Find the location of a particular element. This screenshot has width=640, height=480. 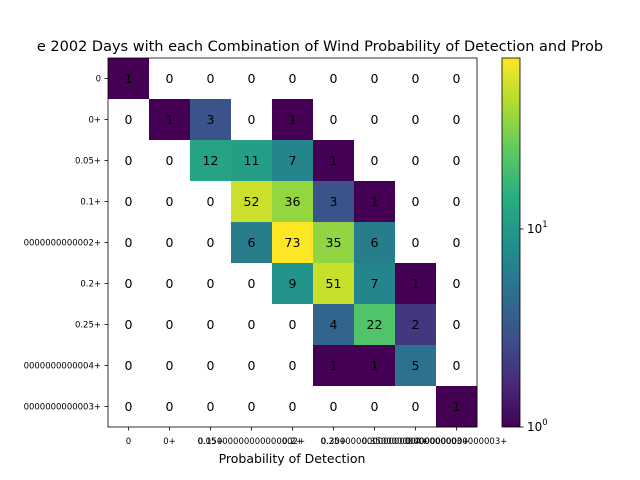

x-tick-label: 0+ is located at coordinates (169, 442).